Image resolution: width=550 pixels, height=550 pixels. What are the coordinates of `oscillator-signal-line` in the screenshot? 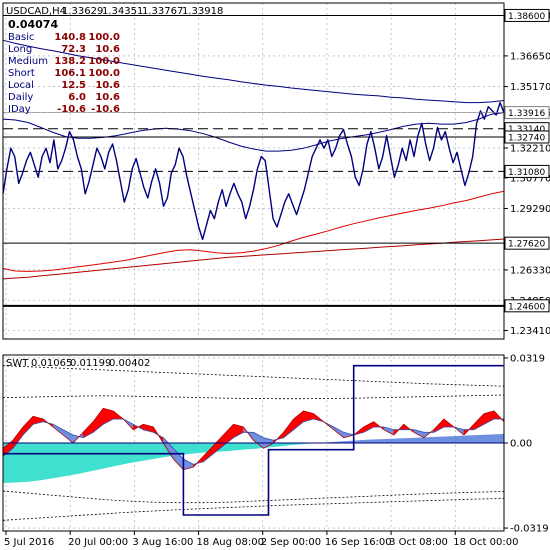 It's located at (253, 441).